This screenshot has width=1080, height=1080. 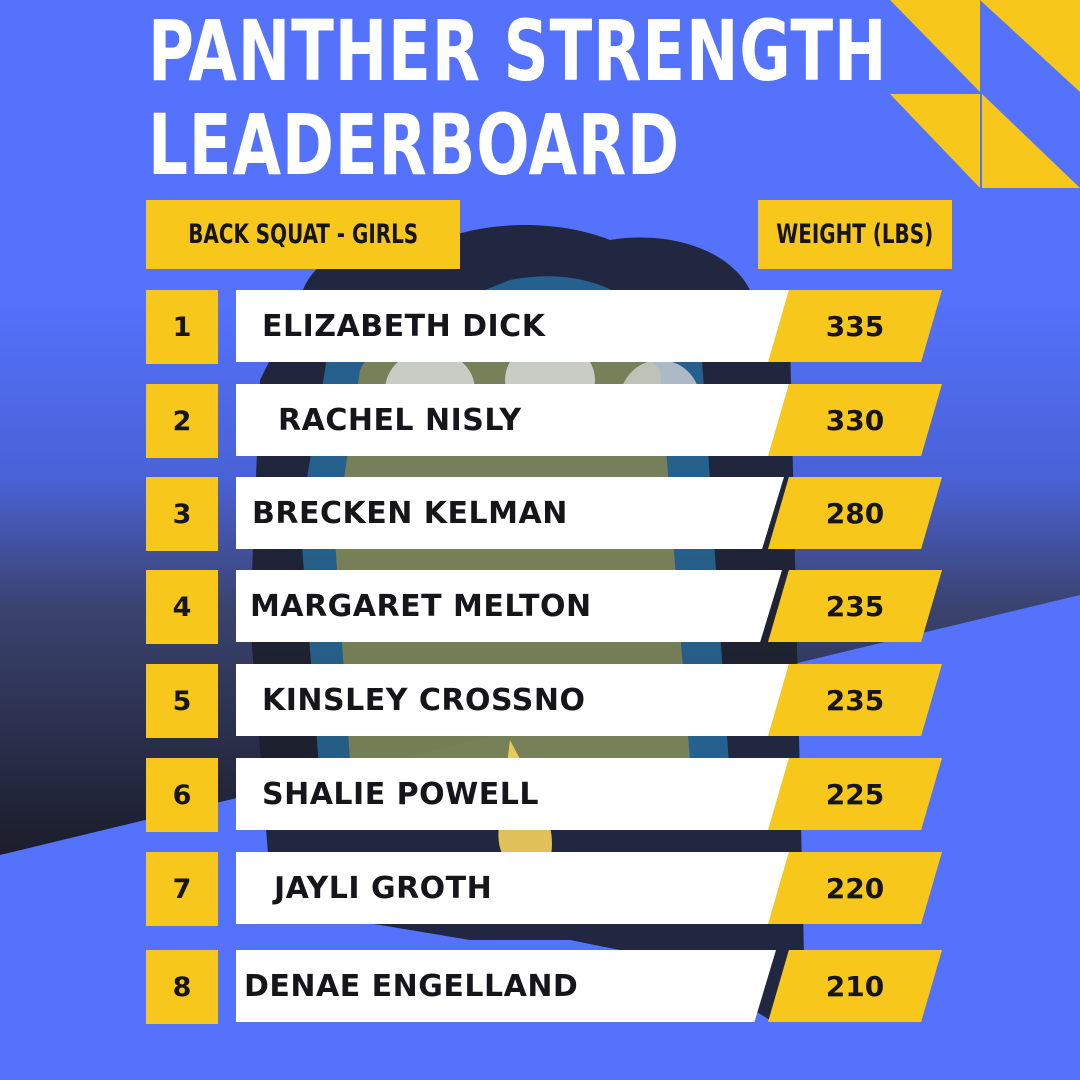 I want to click on event-header: BACK SQUAT - GIRLS, so click(x=303, y=234).